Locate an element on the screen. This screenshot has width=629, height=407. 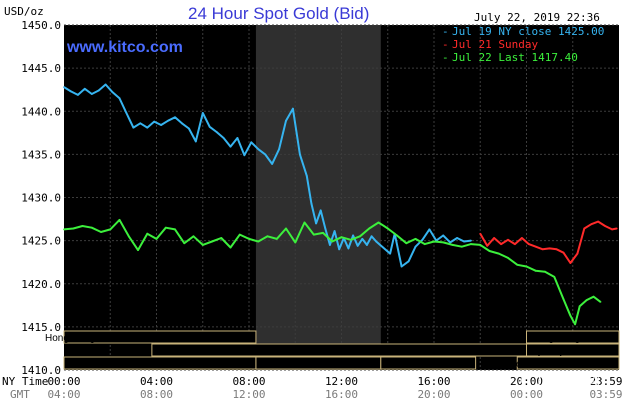
market-session-3: London is located at coordinates (339, 350).